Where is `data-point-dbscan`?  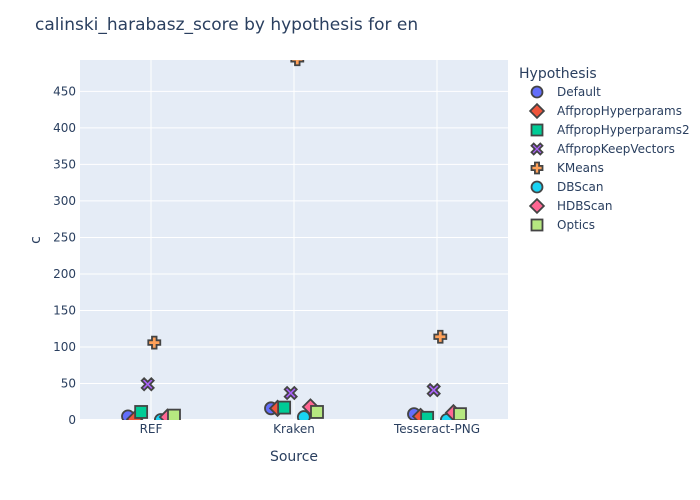 data-point-dbscan is located at coordinates (303, 415).